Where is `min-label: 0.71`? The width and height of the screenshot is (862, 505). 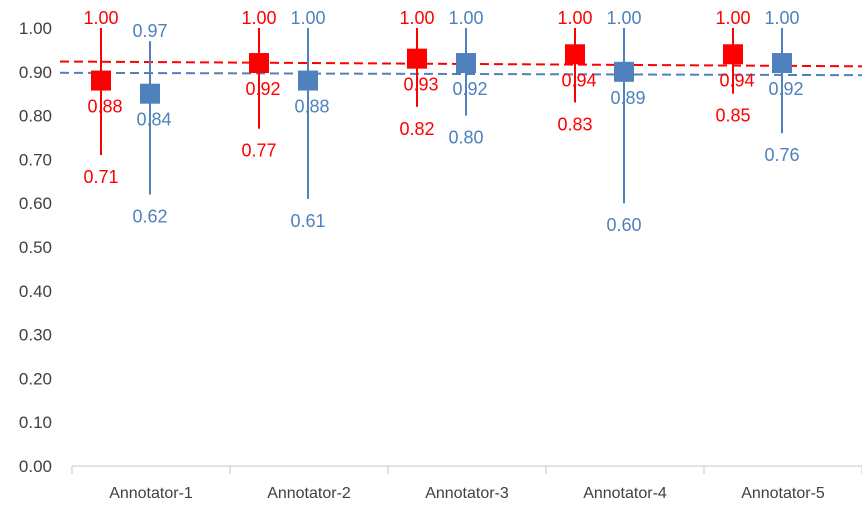
min-label: 0.71 is located at coordinates (100, 177).